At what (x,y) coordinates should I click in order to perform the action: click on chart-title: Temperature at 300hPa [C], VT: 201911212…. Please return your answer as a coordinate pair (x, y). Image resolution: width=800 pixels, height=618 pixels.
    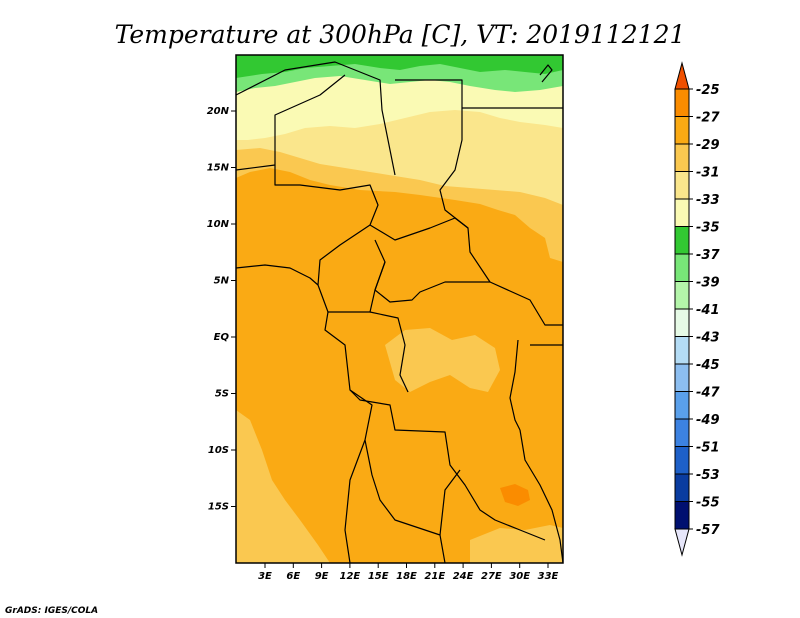
    Looking at the image, I should click on (400, 34).